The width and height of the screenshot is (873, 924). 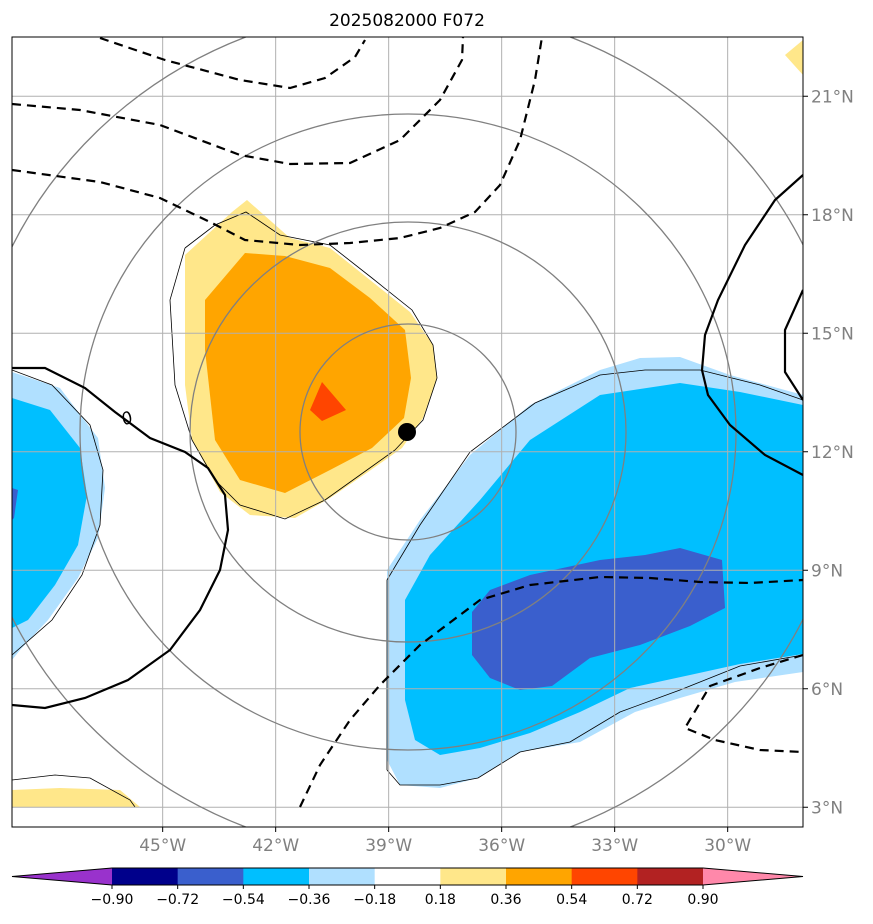 What do you see at coordinates (794, 57) in the screenshot?
I see `fill-yellow-northeast` at bounding box center [794, 57].